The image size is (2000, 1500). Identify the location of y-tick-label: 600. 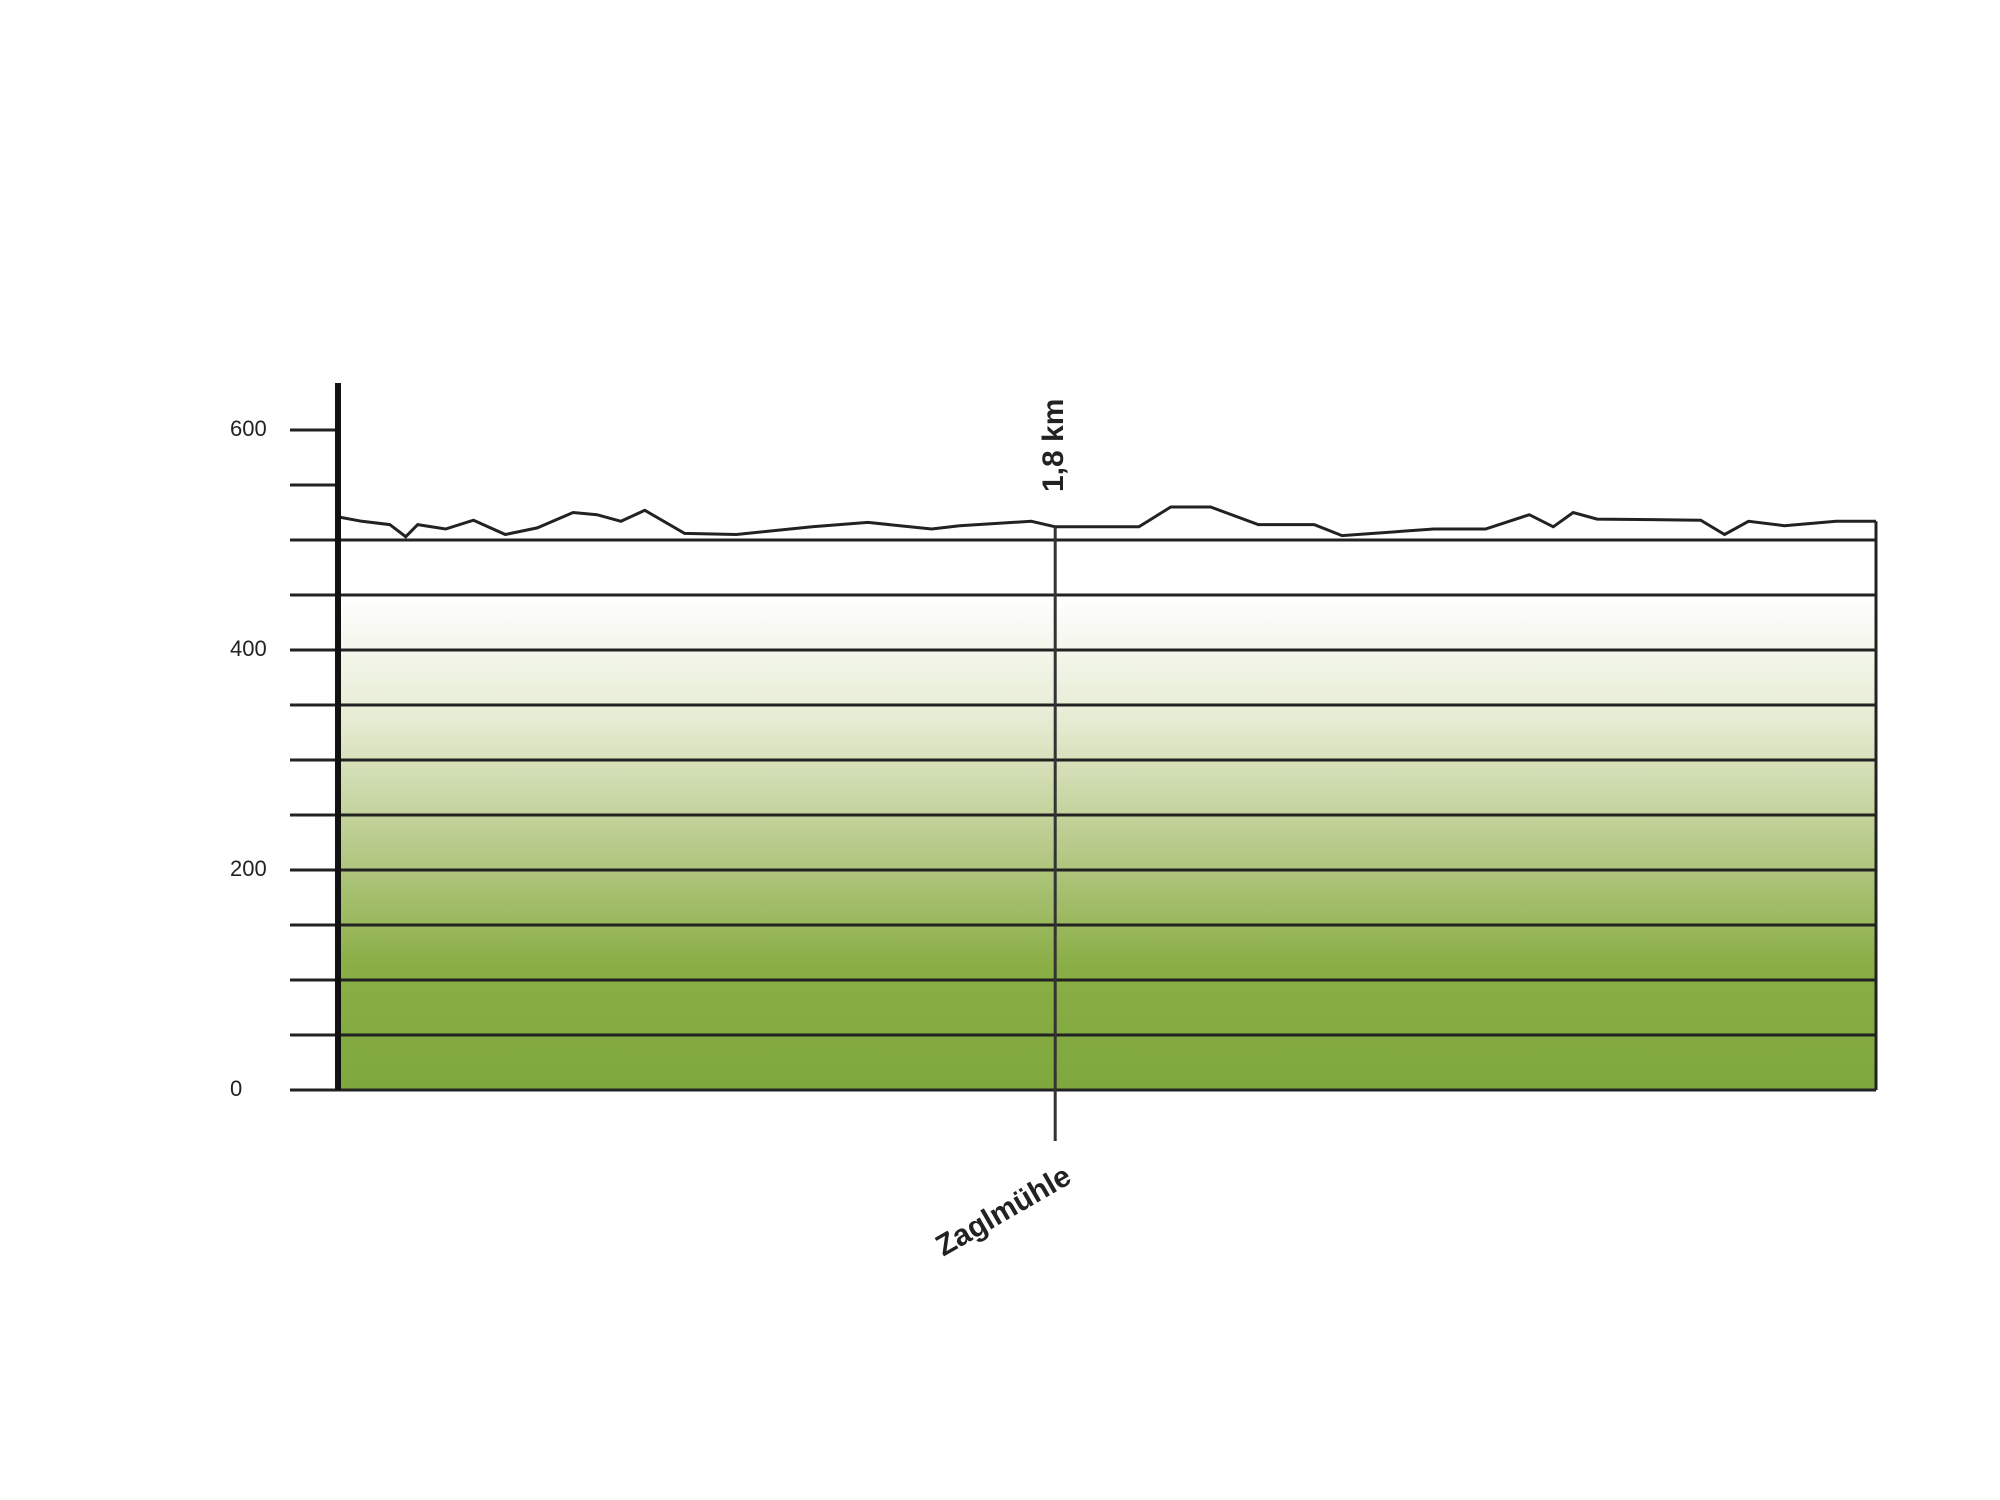
(248, 428).